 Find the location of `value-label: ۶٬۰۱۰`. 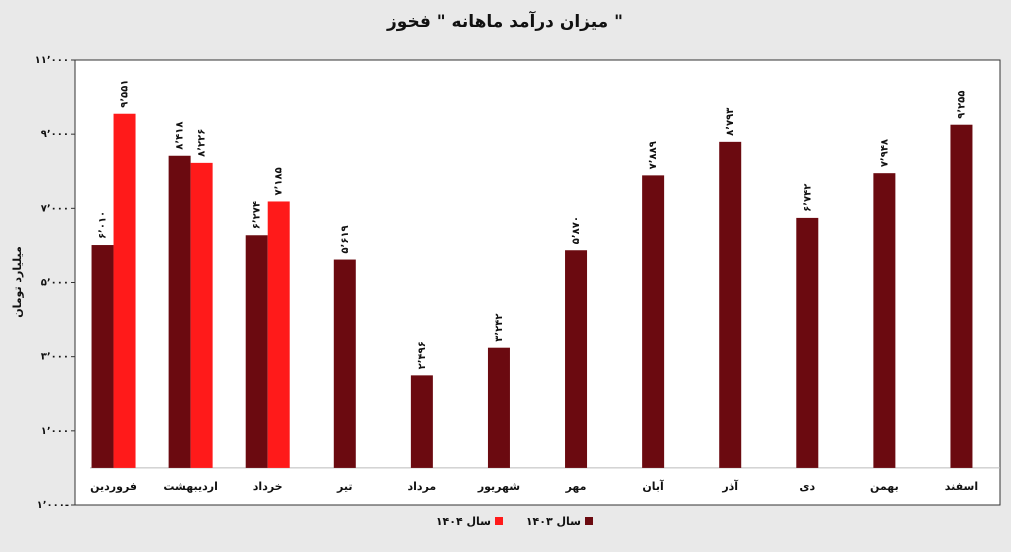

value-label: ۶٬۰۱۰ is located at coordinates (103, 225).